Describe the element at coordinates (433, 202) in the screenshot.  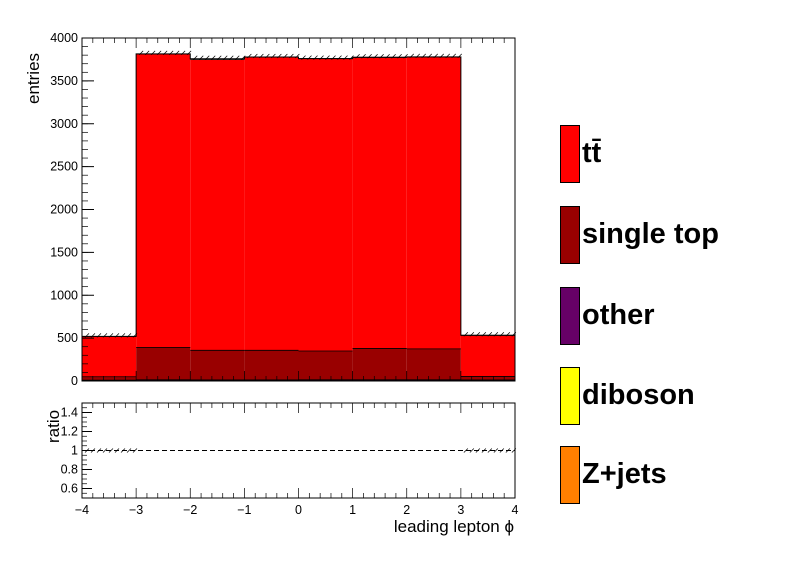
I see `bar-tt--bin-6` at that location.